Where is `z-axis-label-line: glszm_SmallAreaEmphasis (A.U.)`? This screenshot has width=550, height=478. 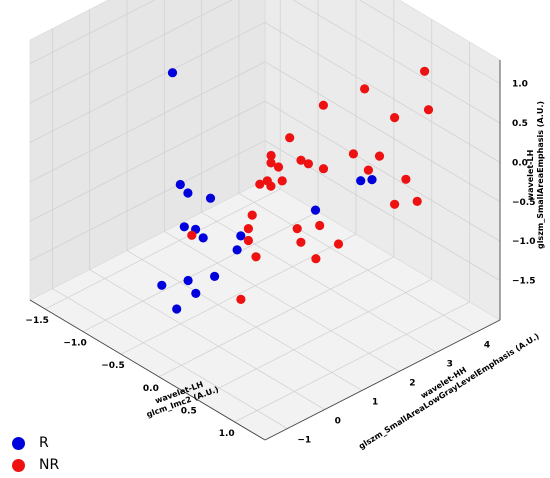
z-axis-label-line: glszm_SmallAreaEmphasis (A.U.) is located at coordinates (540, 175).